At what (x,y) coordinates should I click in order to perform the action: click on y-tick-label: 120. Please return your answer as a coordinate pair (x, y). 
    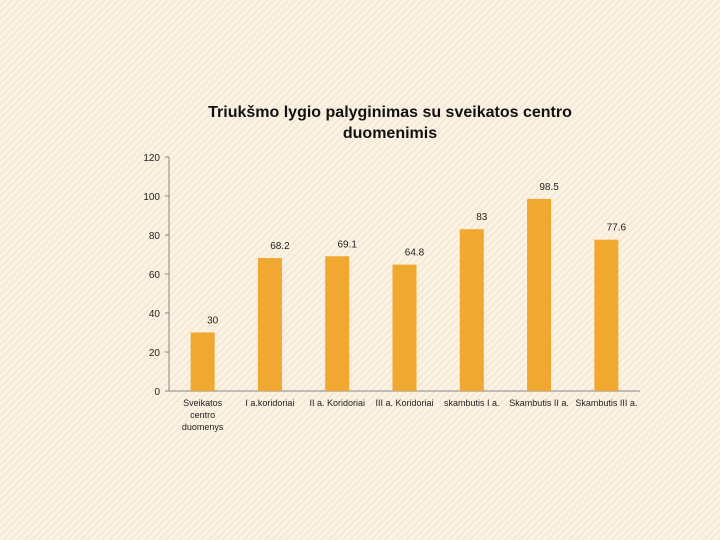
    Looking at the image, I should click on (151, 158).